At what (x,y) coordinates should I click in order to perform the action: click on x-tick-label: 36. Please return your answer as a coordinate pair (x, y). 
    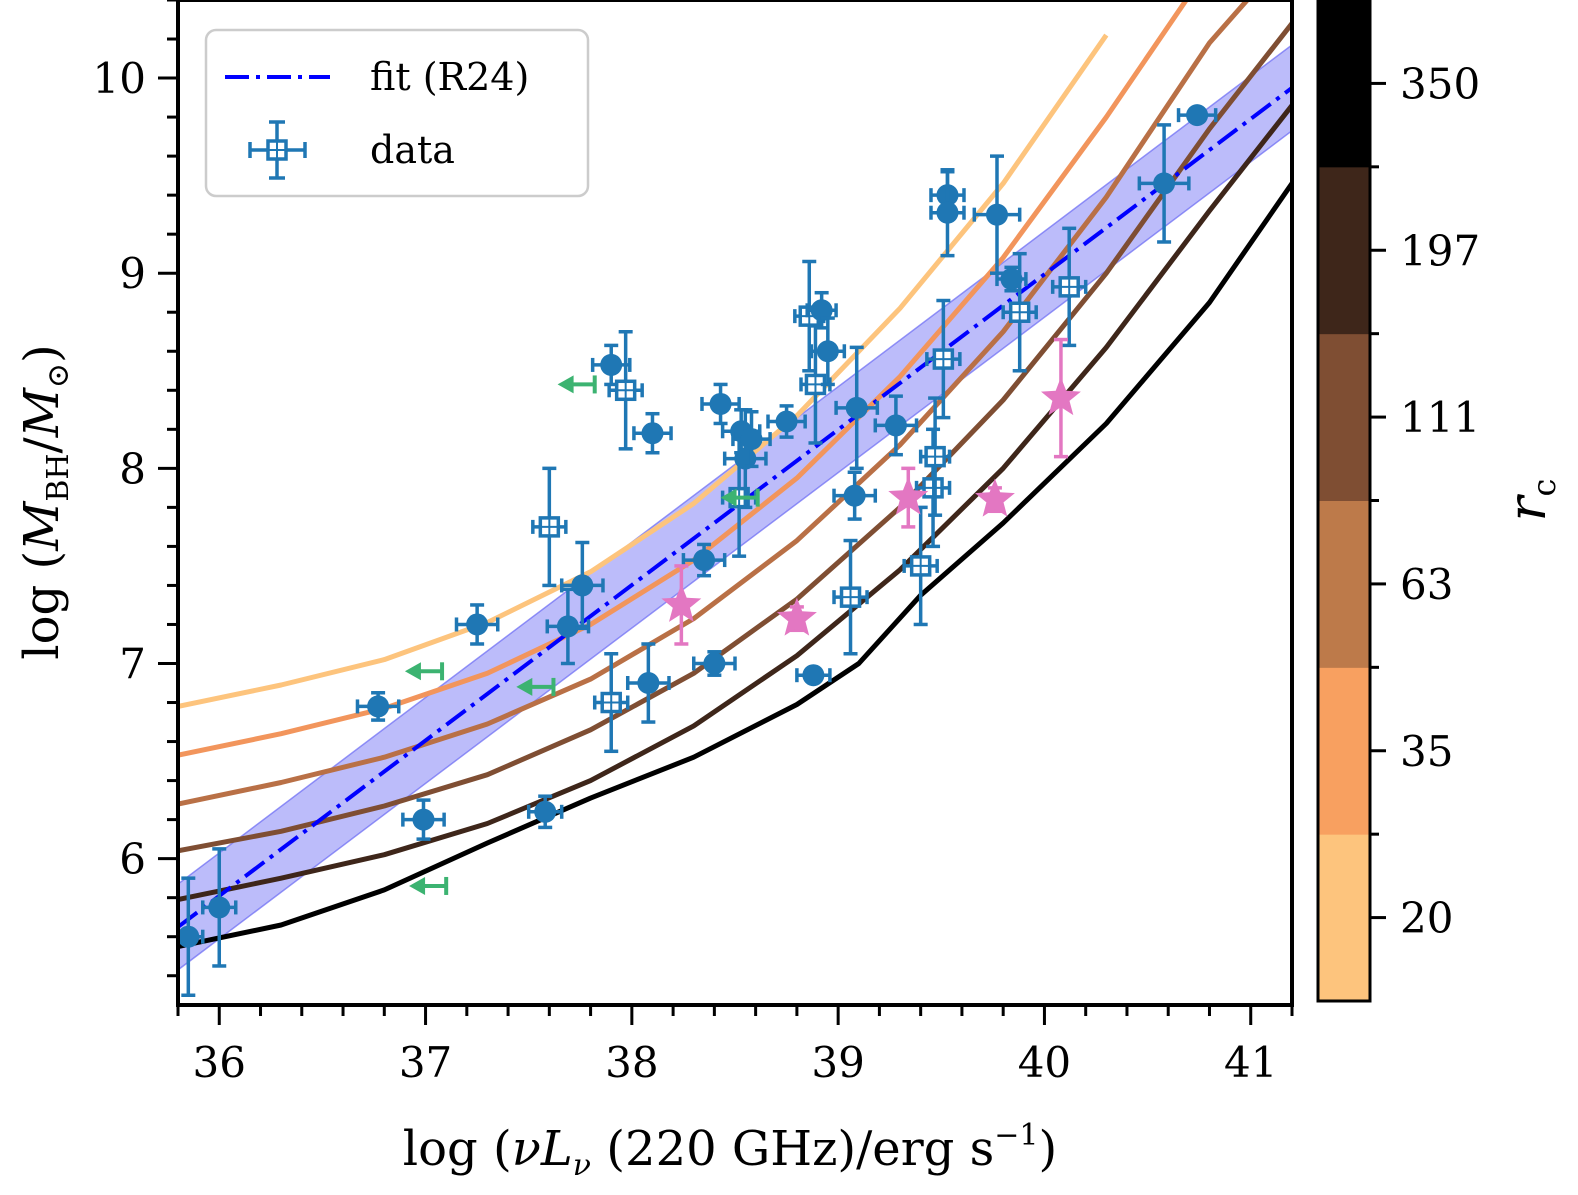
    Looking at the image, I should click on (219, 1062).